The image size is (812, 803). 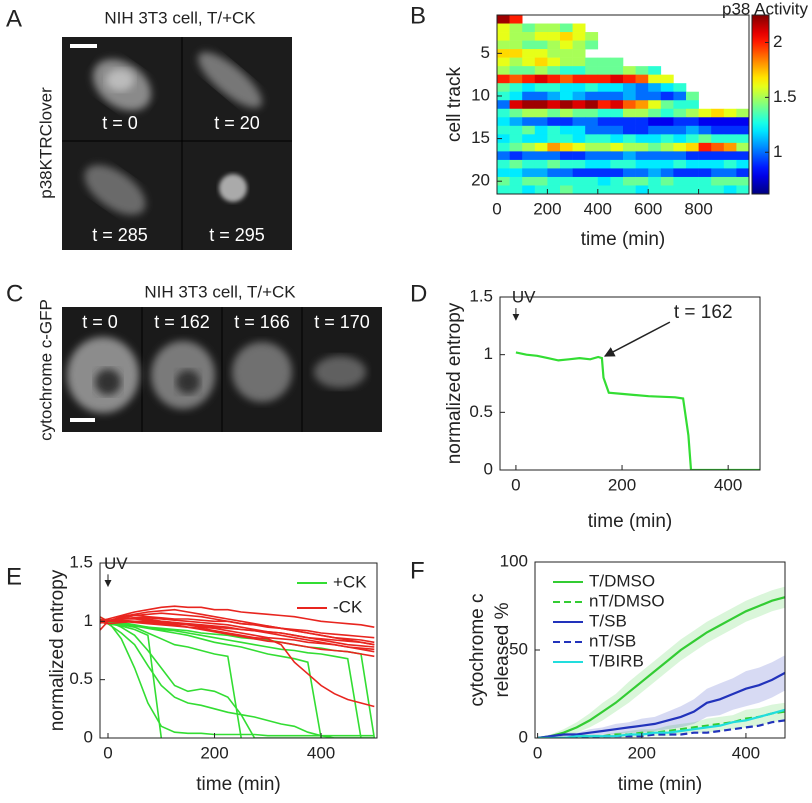 What do you see at coordinates (88, 736) in the screenshot?
I see `y-tick-label: 0` at bounding box center [88, 736].